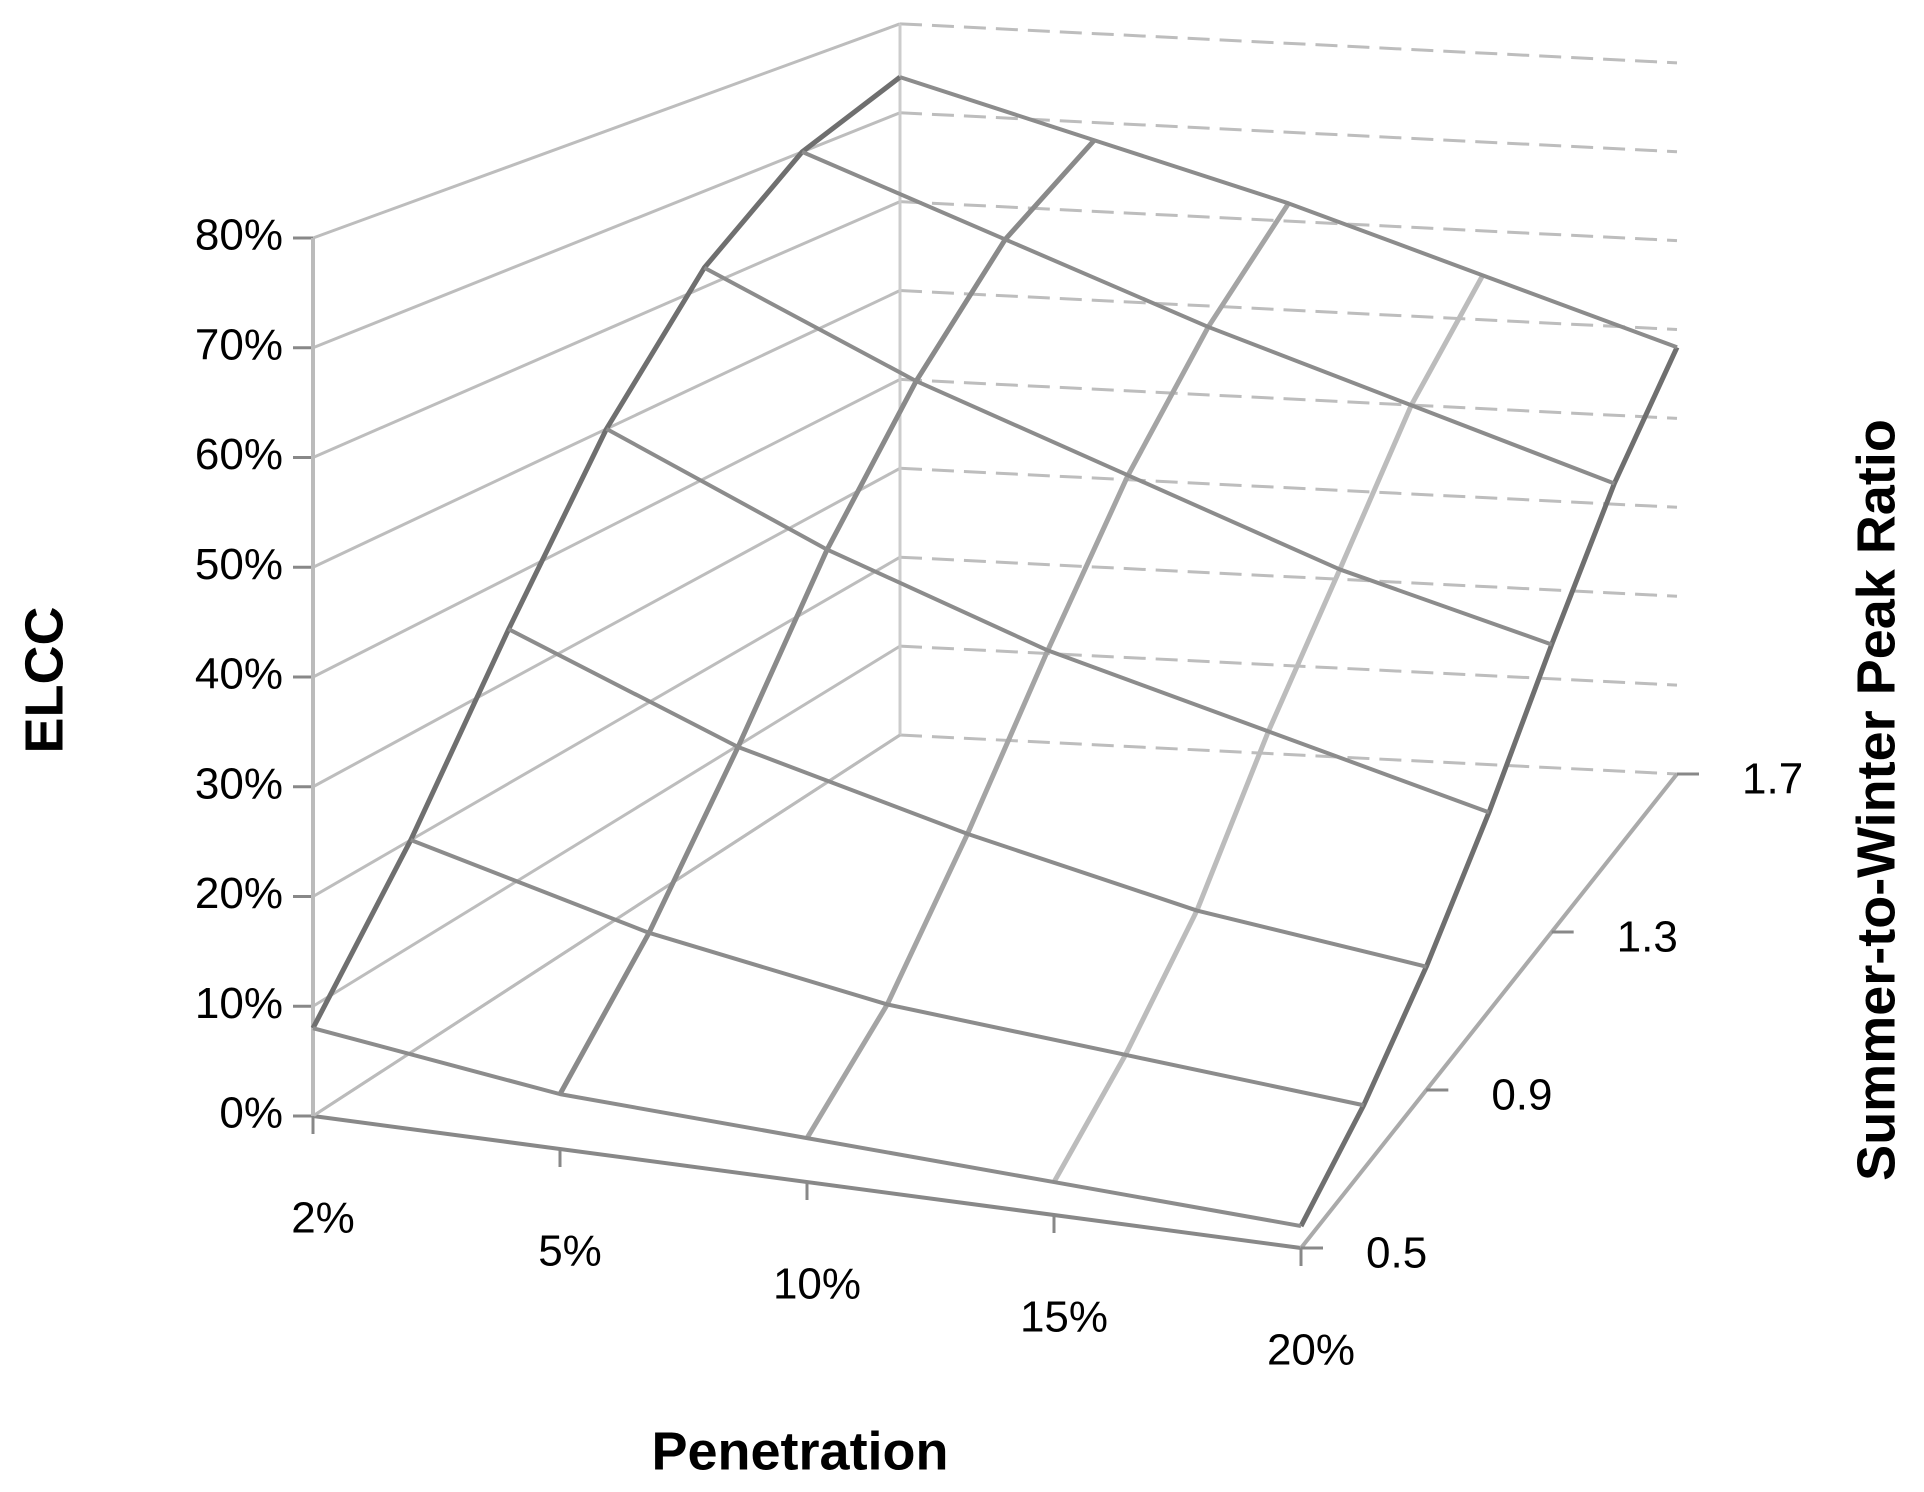  Describe the element at coordinates (239, 674) in the screenshot. I see `z-tick-label: 40%` at that location.